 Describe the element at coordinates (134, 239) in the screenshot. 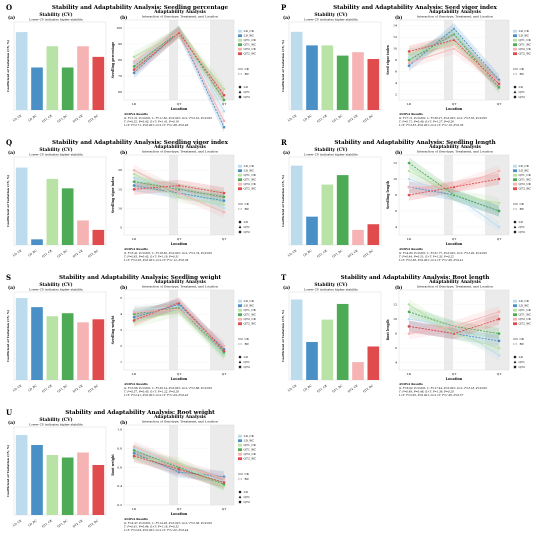

I see `x-tick-label: LD` at that location.